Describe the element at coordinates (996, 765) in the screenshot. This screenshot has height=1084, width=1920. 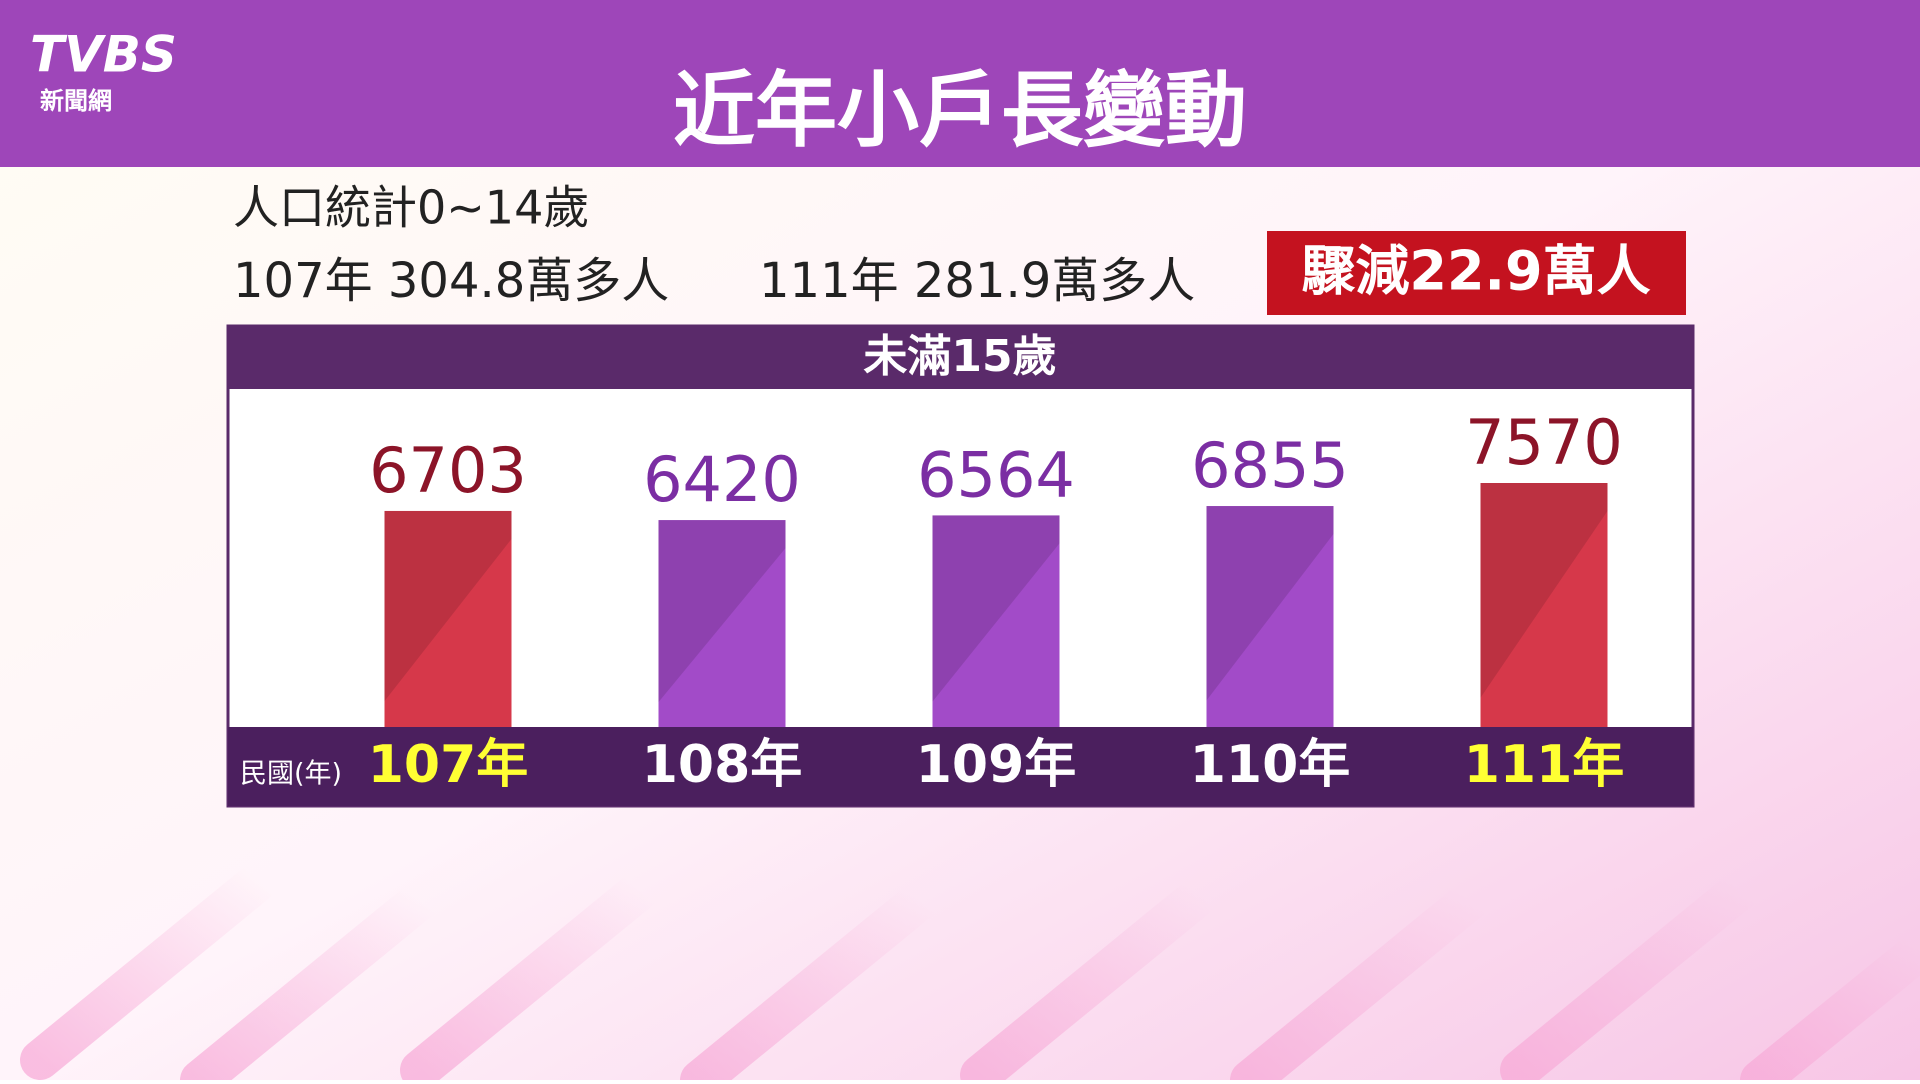
I see `x-tick-label: 109年` at that location.